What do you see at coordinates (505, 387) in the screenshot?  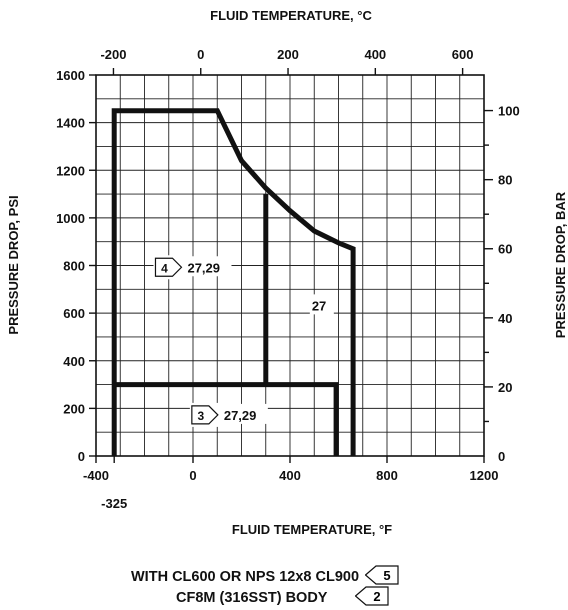 I see `y2-tick-label: 20` at bounding box center [505, 387].